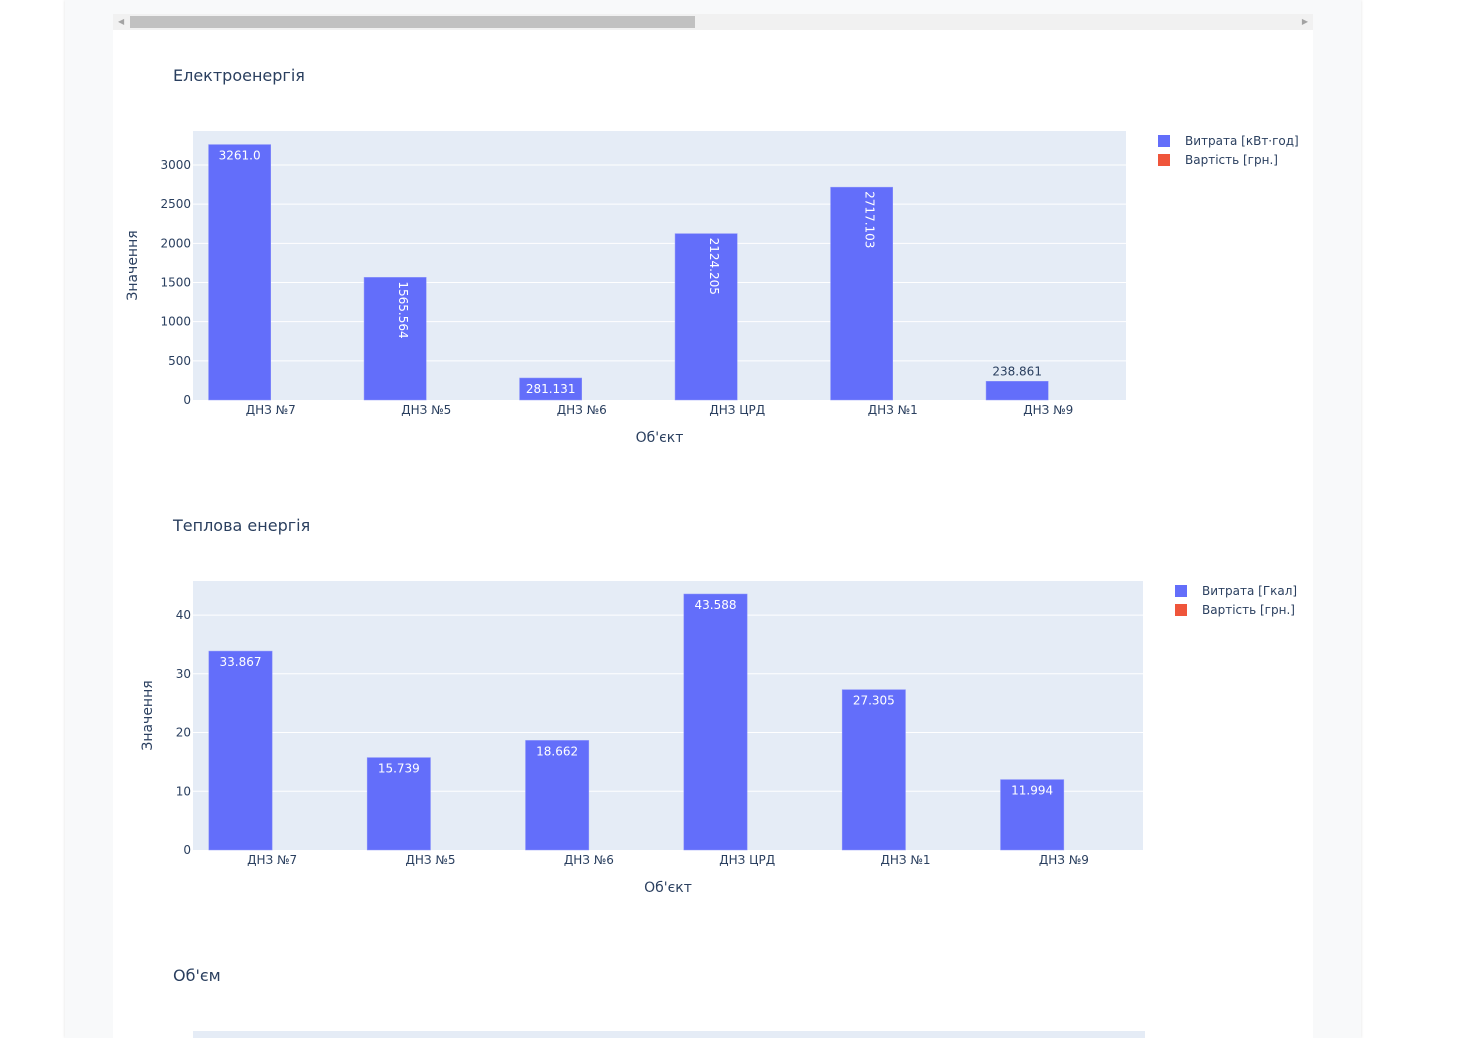 The width and height of the screenshot is (1462, 1038). Describe the element at coordinates (183, 674) in the screenshot. I see `y-tick-label: 30` at that location.